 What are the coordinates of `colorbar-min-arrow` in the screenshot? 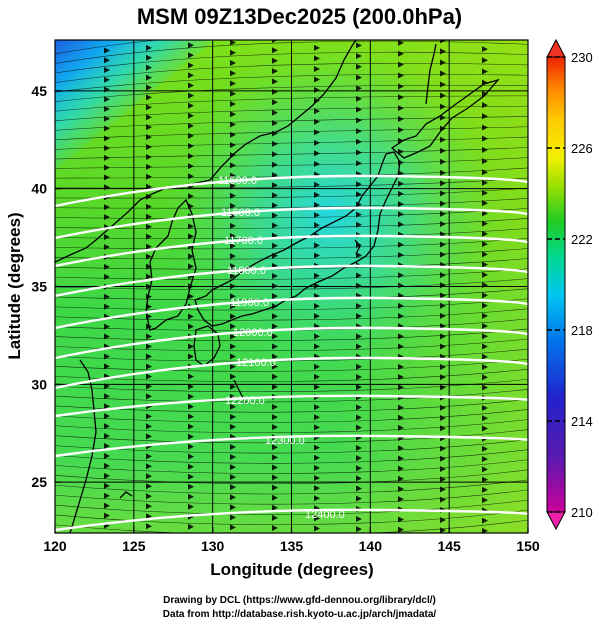 It's located at (556, 521).